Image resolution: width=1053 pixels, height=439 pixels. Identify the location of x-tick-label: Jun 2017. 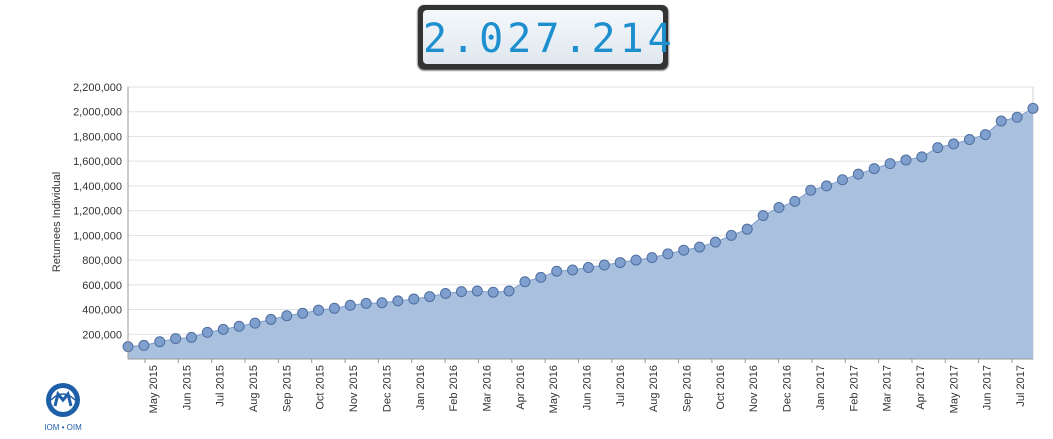
(988, 387).